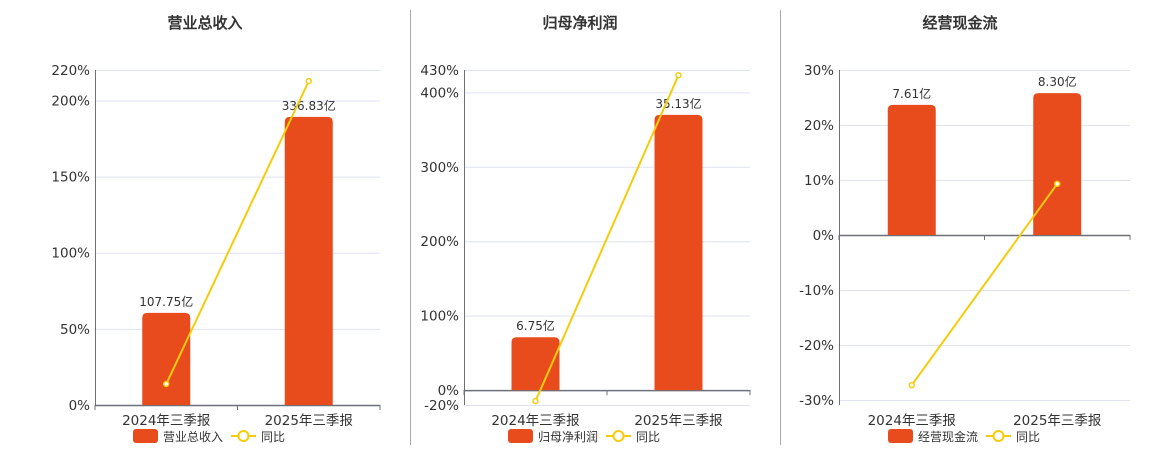 The width and height of the screenshot is (1160, 454). I want to click on y-tick-label: 10%, so click(819, 181).